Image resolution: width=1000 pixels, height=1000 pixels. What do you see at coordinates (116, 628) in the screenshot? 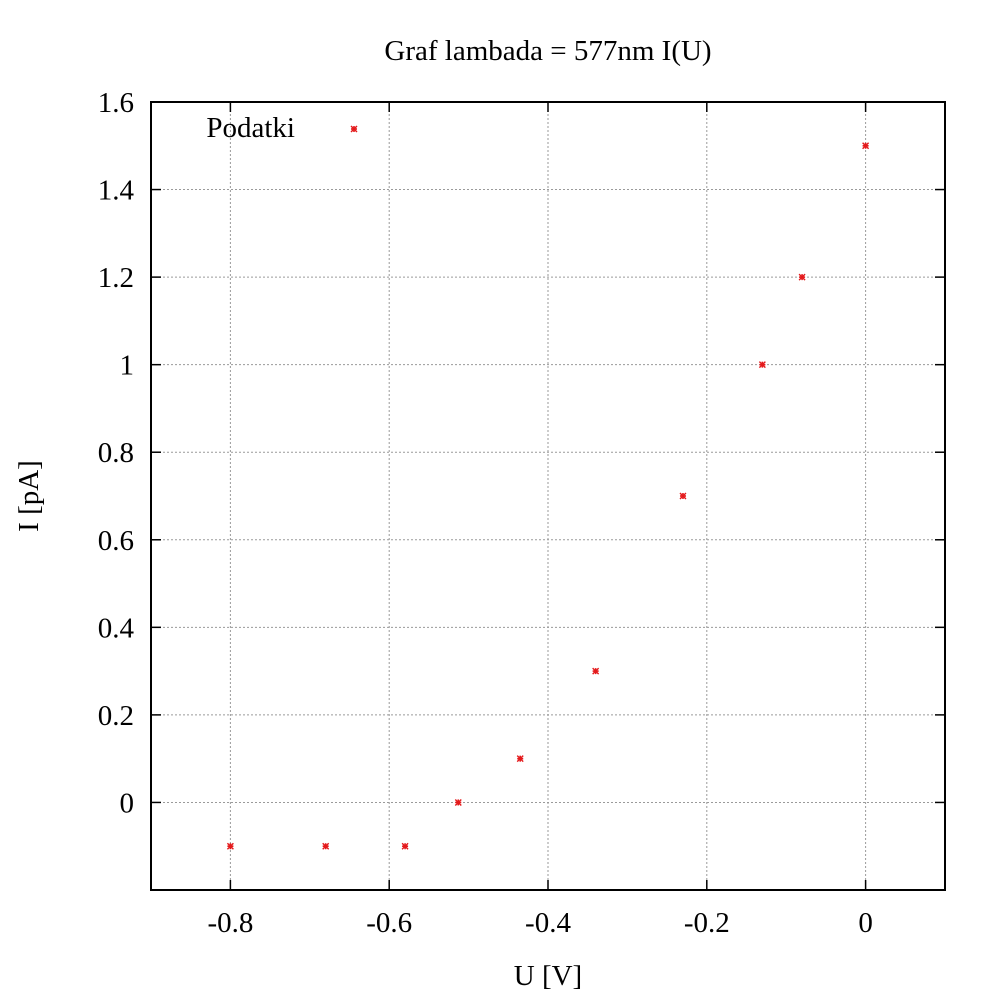
I see `y-tick-label: 0.4` at bounding box center [116, 628].